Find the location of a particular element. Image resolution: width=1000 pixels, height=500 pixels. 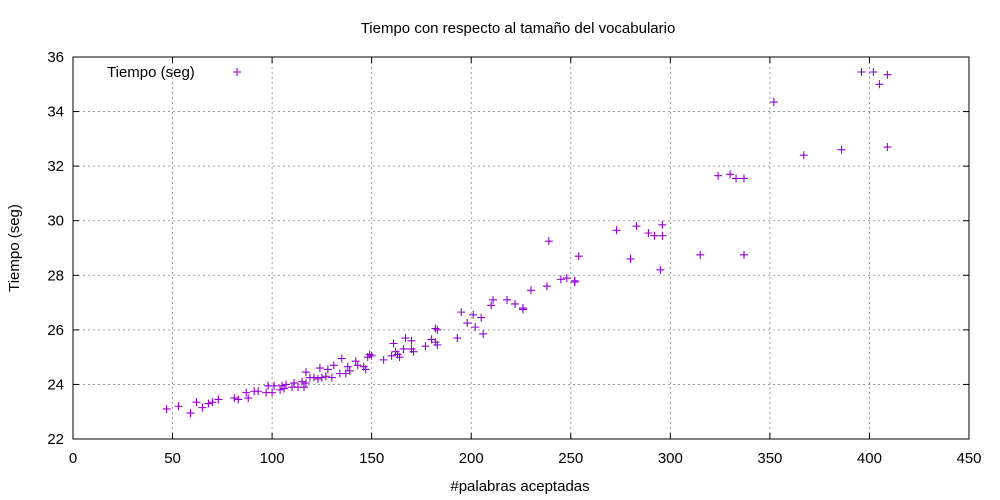

y-tick-label: 36 is located at coordinates (55, 57).